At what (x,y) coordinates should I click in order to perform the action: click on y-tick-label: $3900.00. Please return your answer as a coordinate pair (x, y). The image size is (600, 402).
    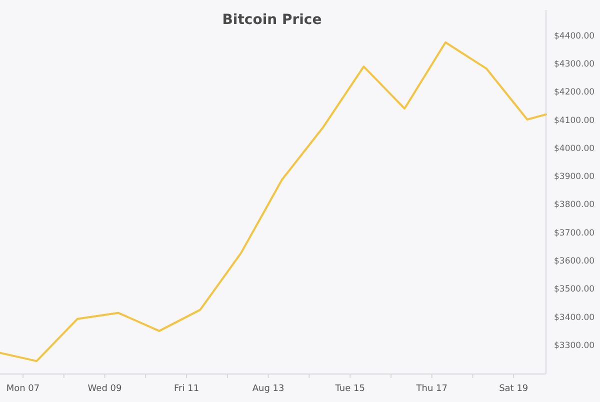
    Looking at the image, I should click on (574, 177).